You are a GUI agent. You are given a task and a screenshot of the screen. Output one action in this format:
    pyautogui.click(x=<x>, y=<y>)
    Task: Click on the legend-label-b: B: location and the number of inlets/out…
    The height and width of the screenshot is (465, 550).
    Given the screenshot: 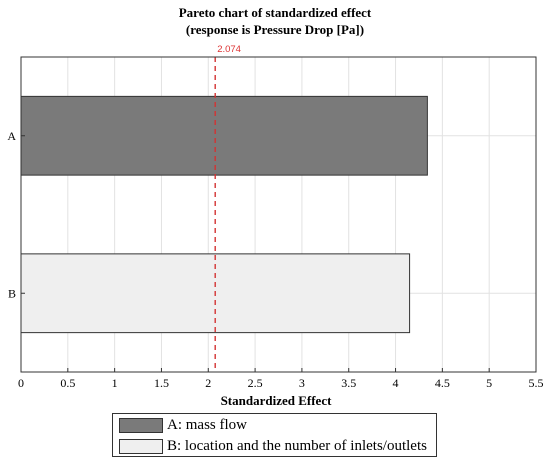 What is the action you would take?
    pyautogui.click(x=297, y=445)
    